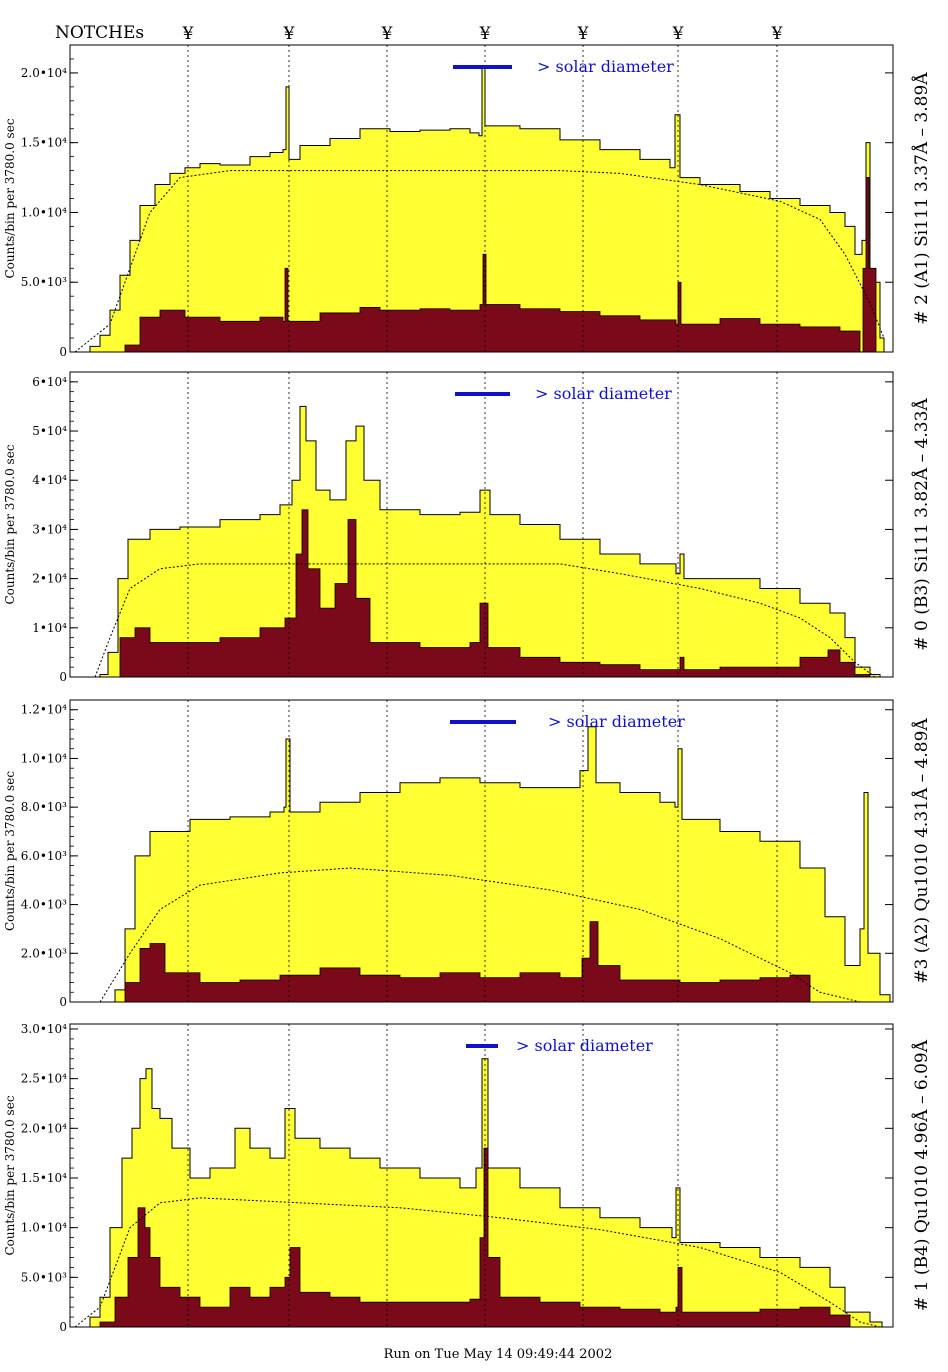  Describe the element at coordinates (99, 33) in the screenshot. I see `notches-label: NOTCHEs` at that location.